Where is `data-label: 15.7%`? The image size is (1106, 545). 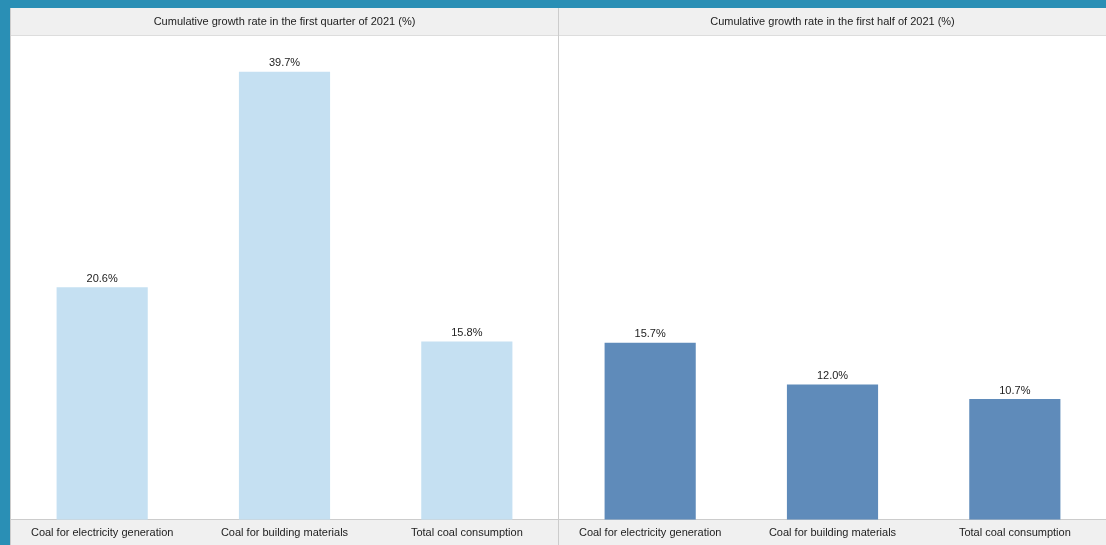
data-label: 15.7% is located at coordinates (650, 333).